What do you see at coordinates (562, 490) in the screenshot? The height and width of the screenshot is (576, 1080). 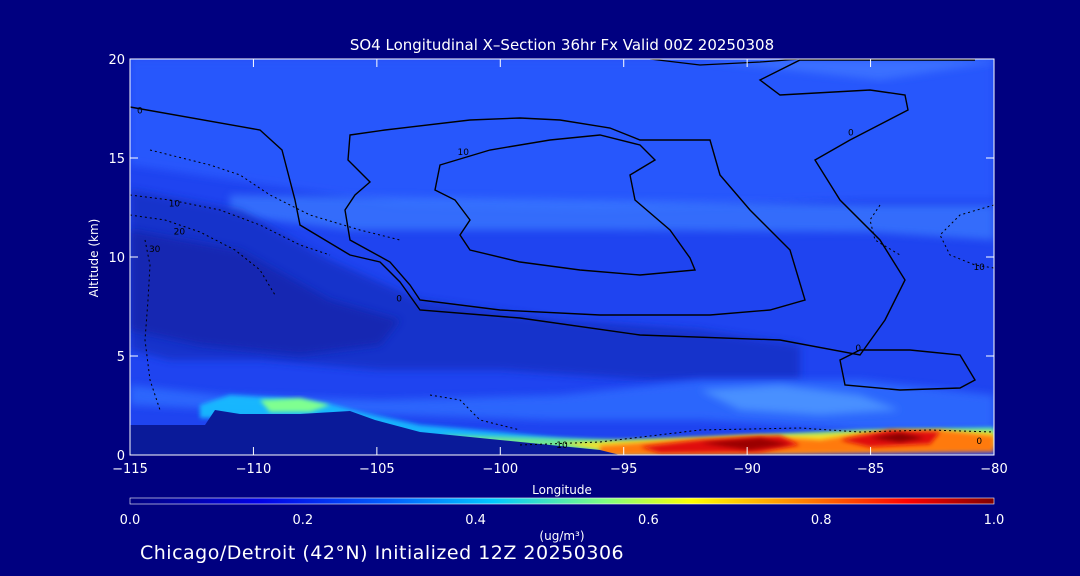 I see `x-axis-label: Longitude` at bounding box center [562, 490].